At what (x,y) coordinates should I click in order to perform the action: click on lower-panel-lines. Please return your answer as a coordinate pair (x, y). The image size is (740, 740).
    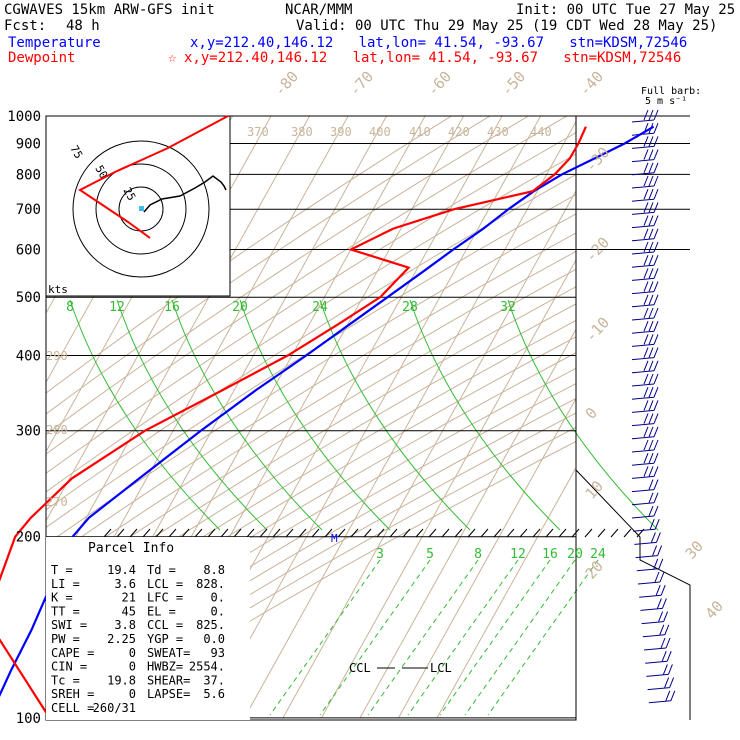
    Looking at the image, I should click on (628, 211).